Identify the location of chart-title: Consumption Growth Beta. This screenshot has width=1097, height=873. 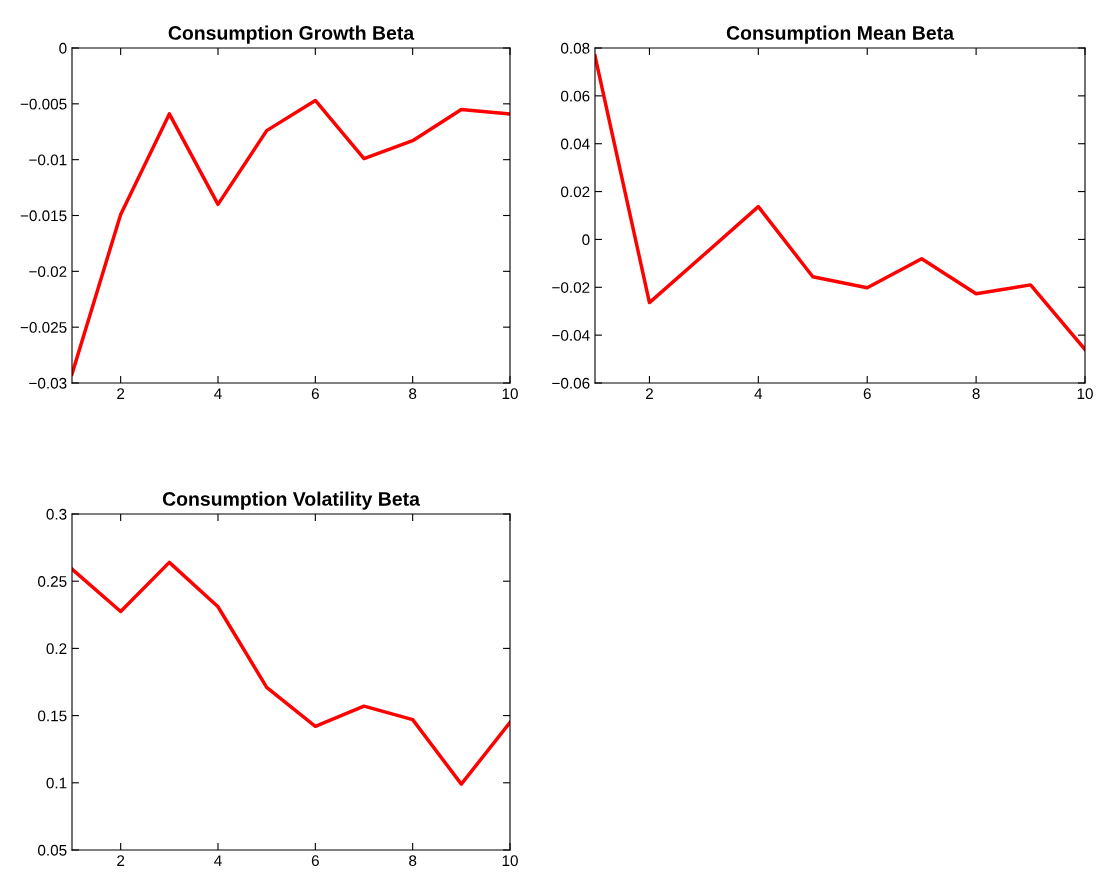
(291, 34).